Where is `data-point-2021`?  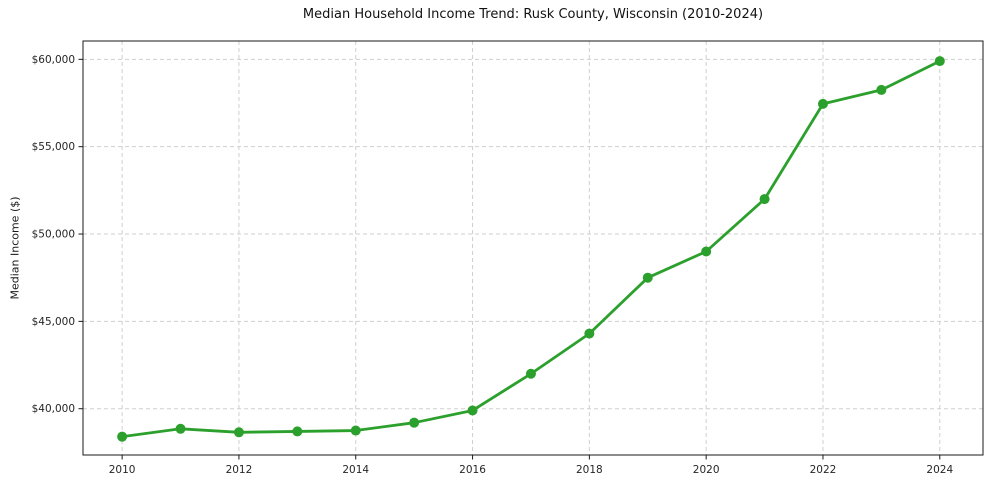 data-point-2021 is located at coordinates (764, 199).